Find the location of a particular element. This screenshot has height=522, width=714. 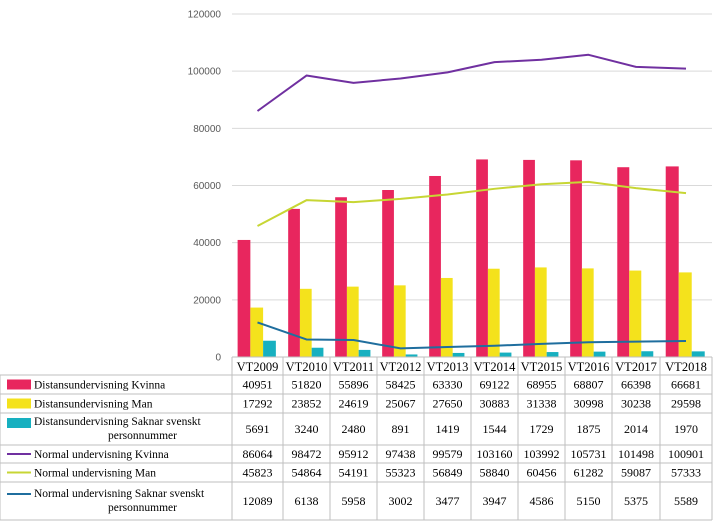

data-label: 59087 is located at coordinates (636, 473).